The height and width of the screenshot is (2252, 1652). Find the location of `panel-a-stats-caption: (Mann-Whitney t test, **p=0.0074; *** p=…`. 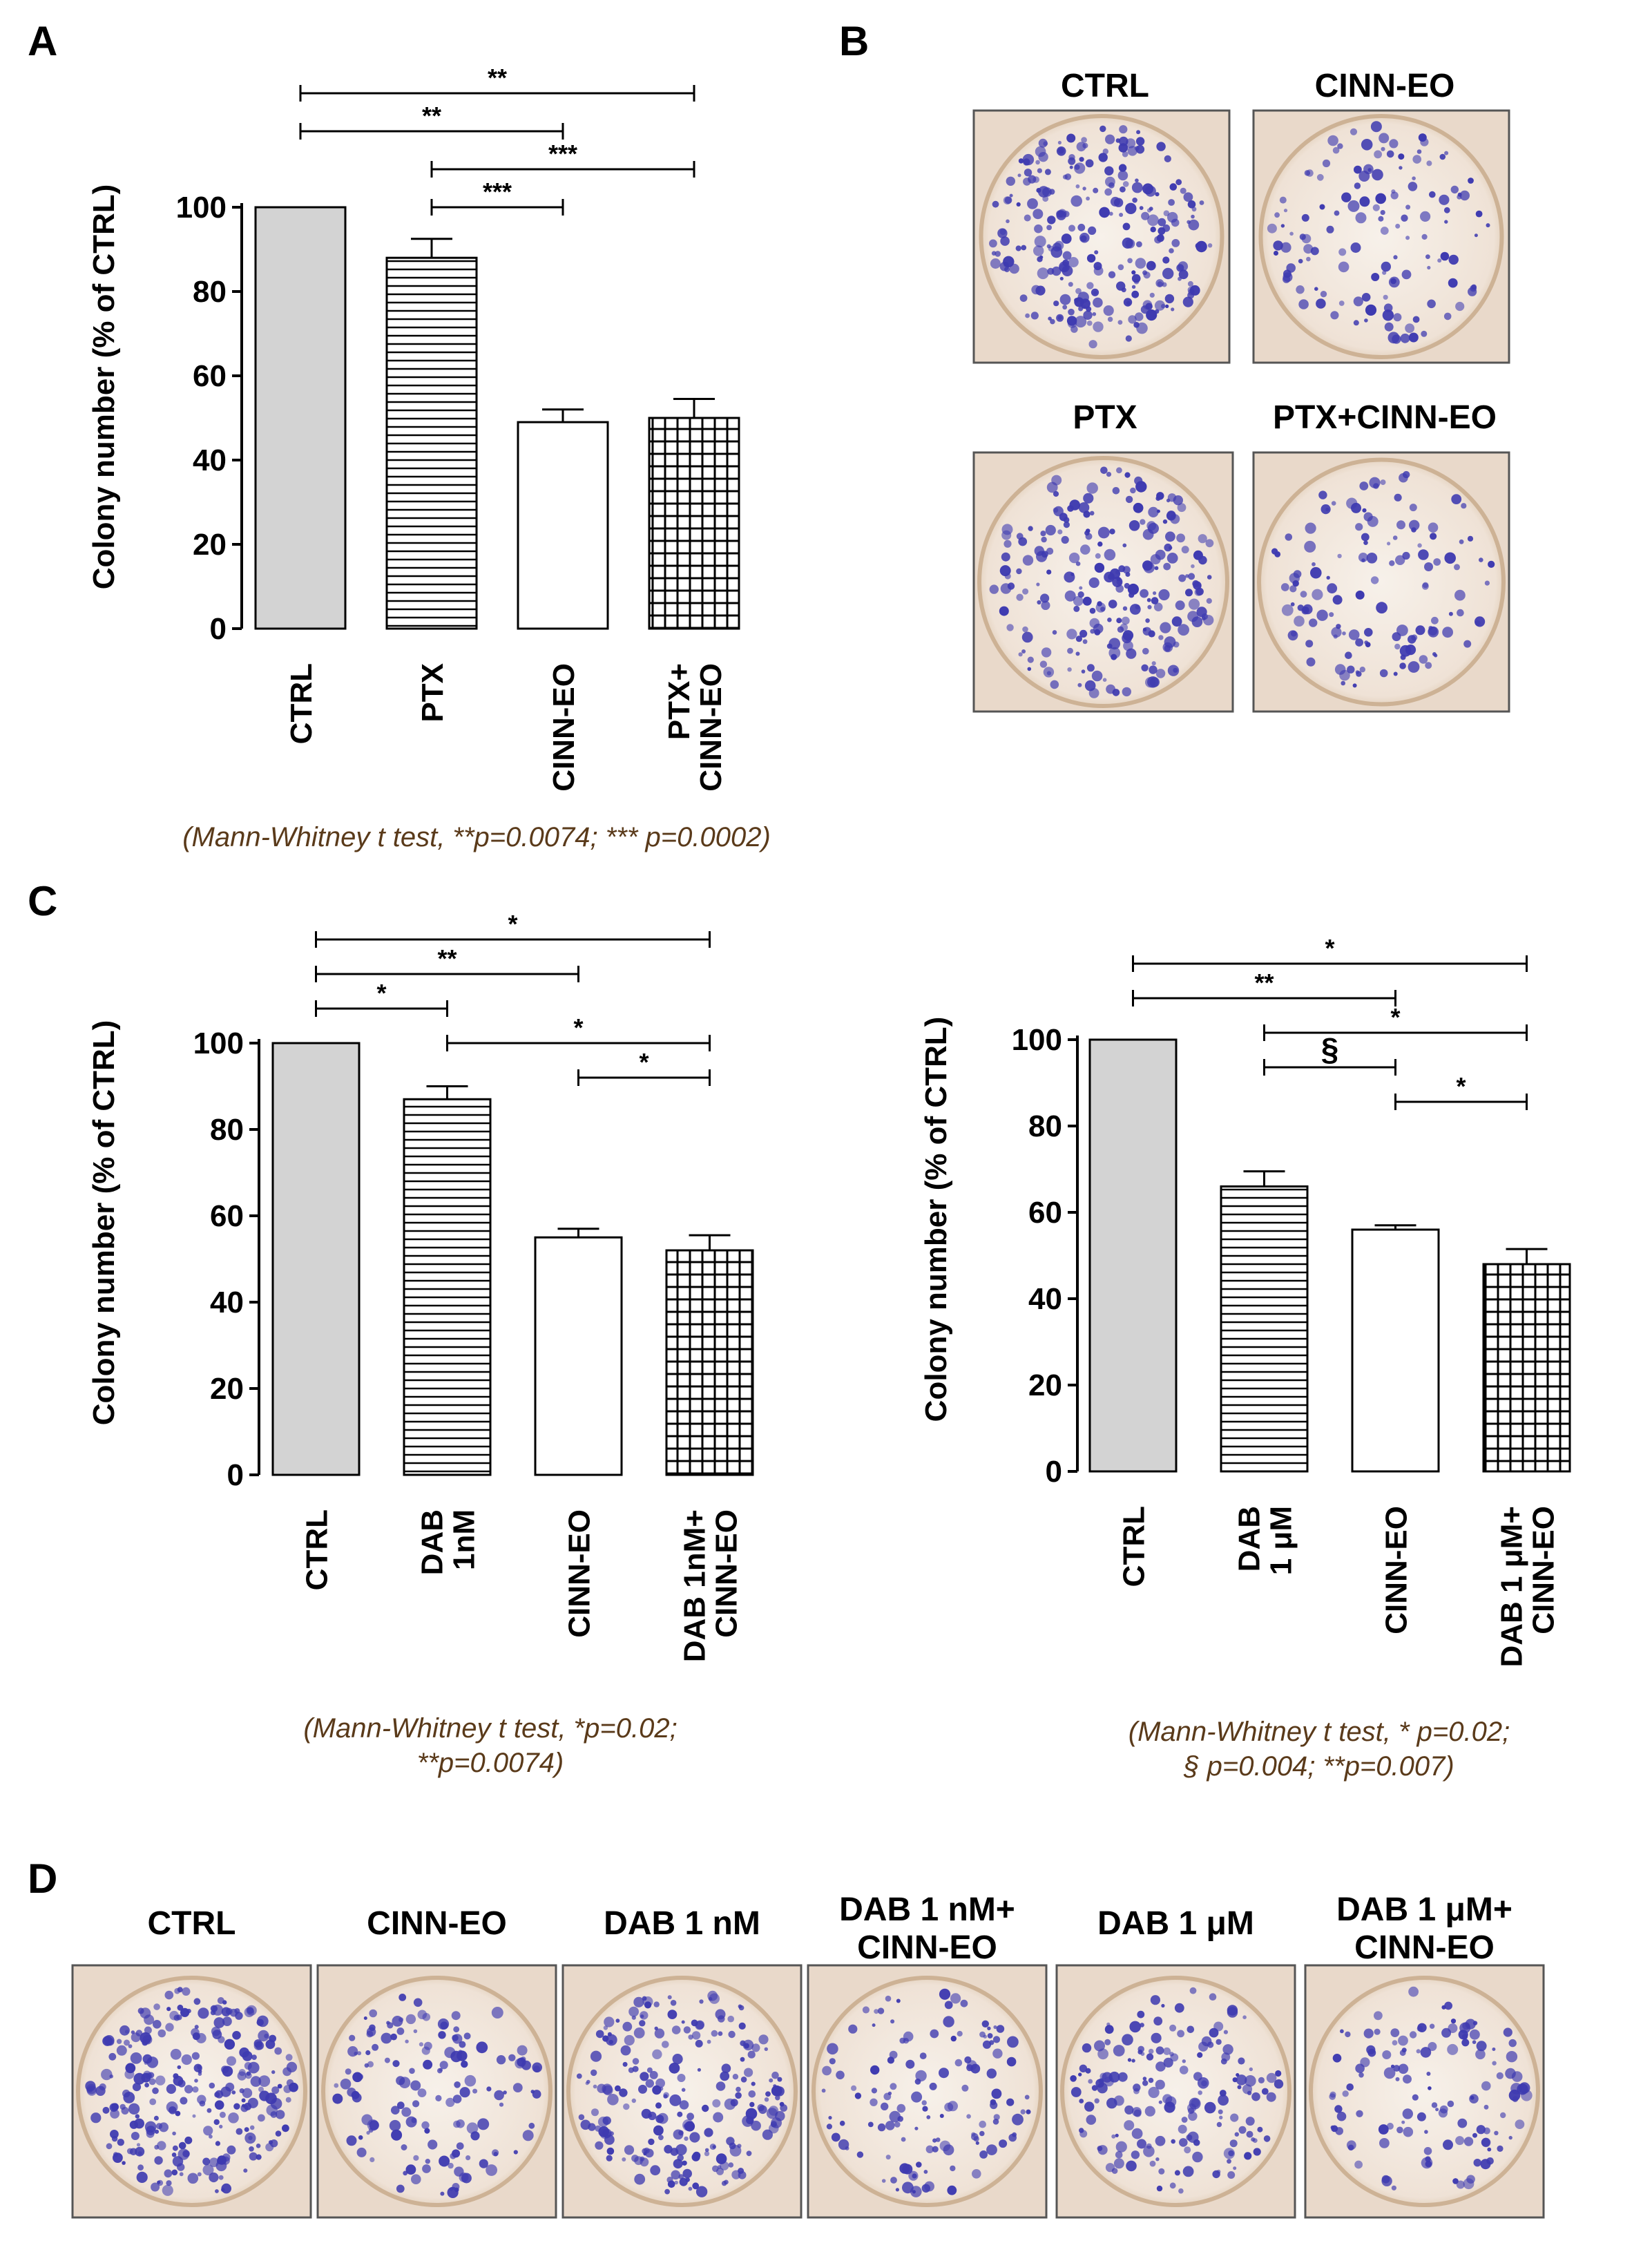

panel-a-stats-caption: (Mann-Whitney t test, **p=0.0074; *** p=… is located at coordinates (476, 837).